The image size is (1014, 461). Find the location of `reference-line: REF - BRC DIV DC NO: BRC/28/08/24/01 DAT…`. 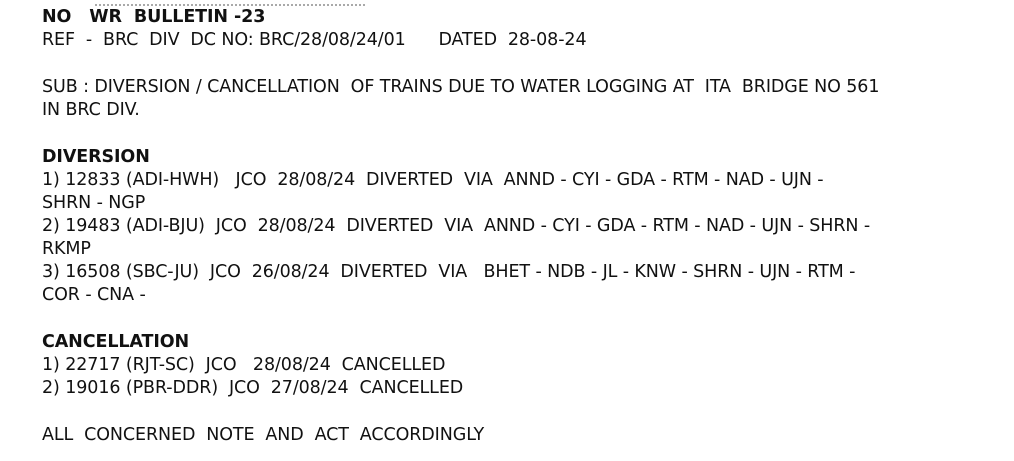

reference-line: REF - BRC DIV DC NO: BRC/28/08/24/01 DAT… is located at coordinates (314, 40).